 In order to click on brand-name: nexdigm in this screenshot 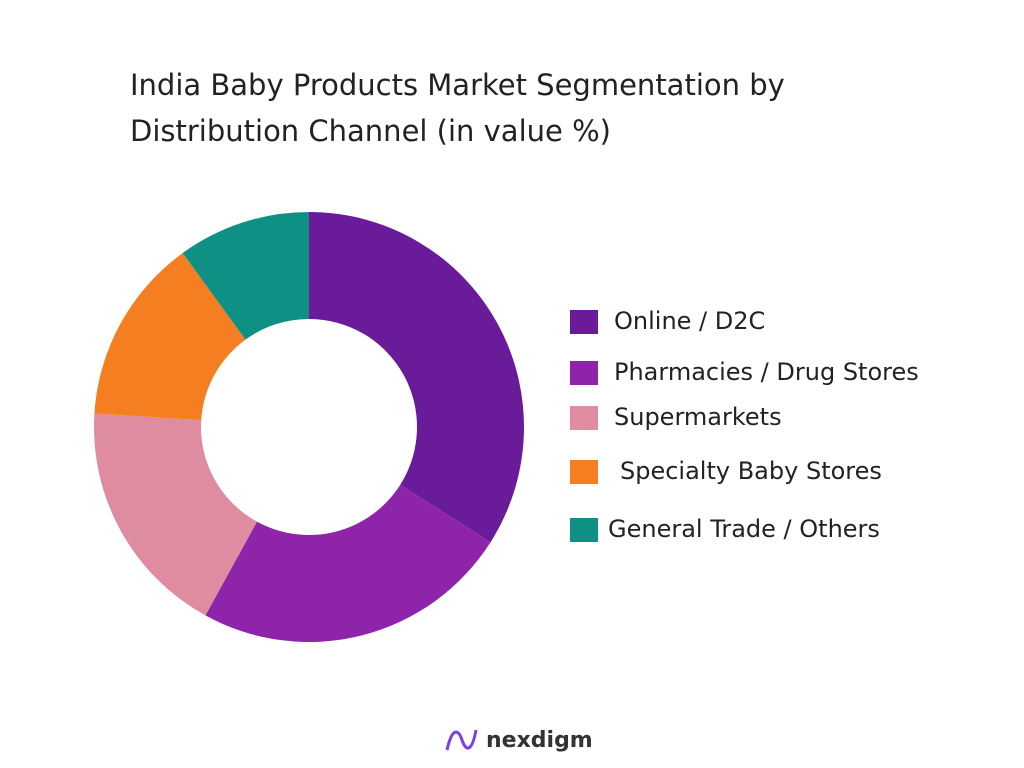, I will do `click(539, 740)`.